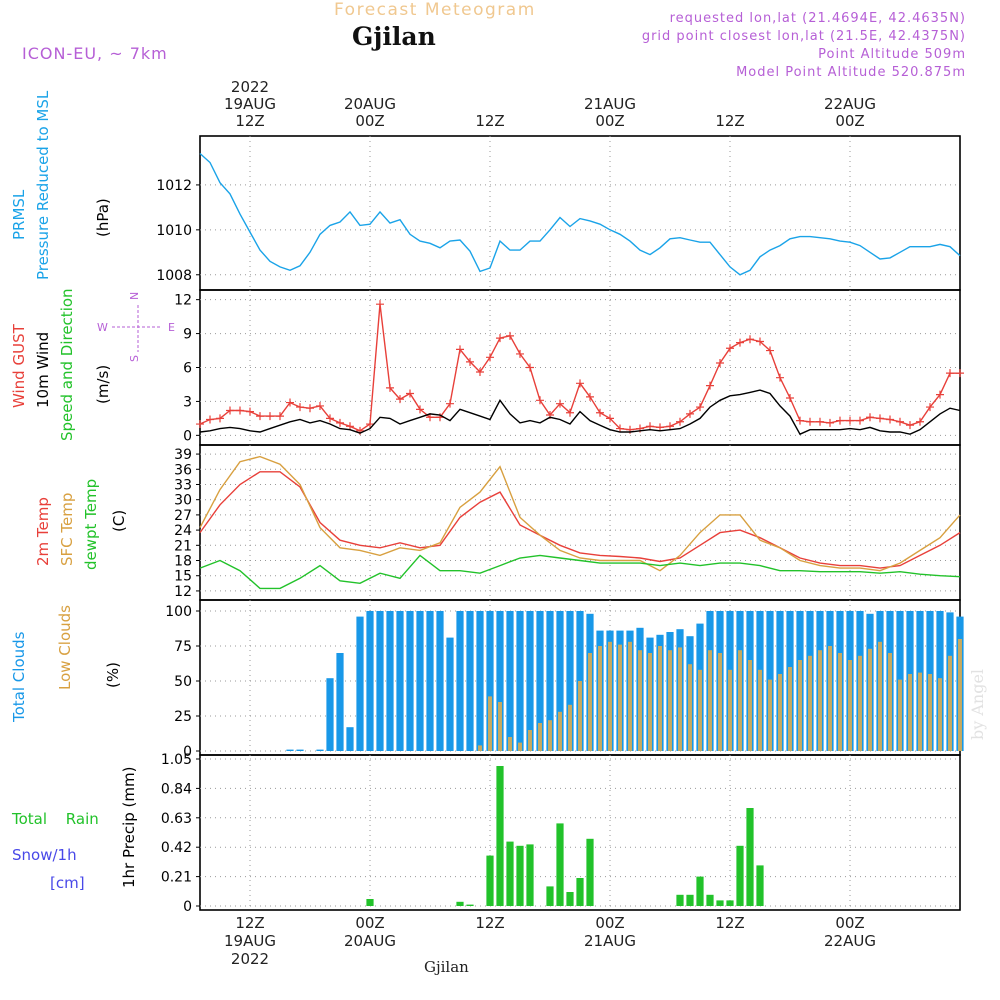 The height and width of the screenshot is (1000, 1000). What do you see at coordinates (187, 369) in the screenshot?
I see `y-tick-label: 6` at bounding box center [187, 369].